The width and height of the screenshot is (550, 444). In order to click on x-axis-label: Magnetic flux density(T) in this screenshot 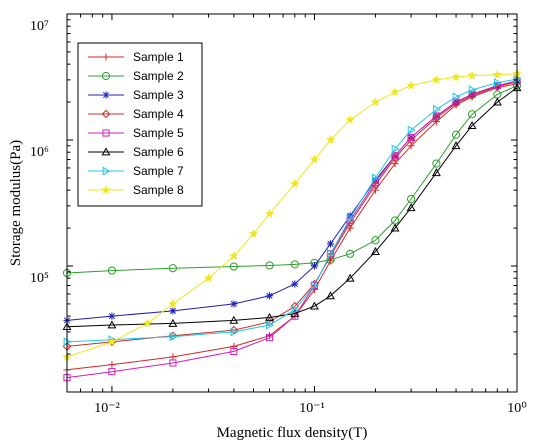, I will do `click(292, 433)`.